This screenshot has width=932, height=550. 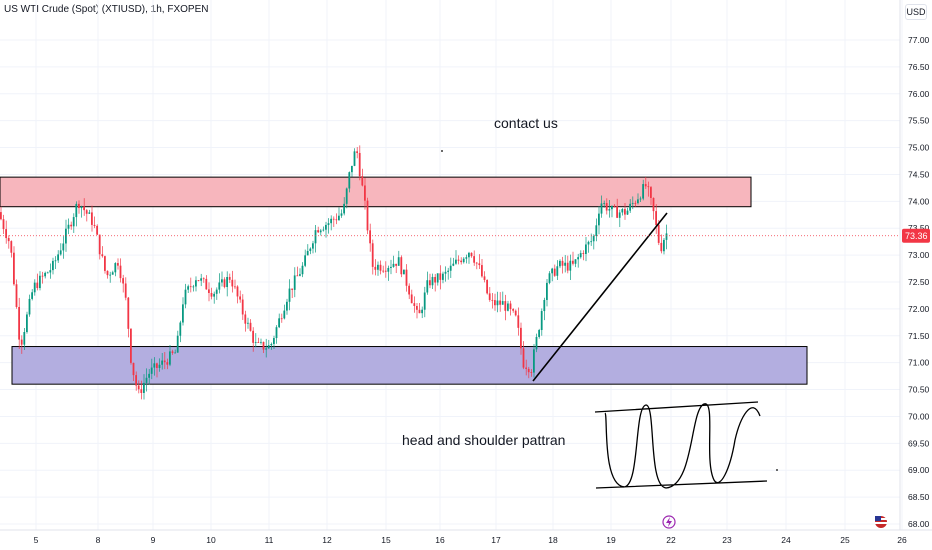 I want to click on y-tick-label: 76.00, so click(x=919, y=94).